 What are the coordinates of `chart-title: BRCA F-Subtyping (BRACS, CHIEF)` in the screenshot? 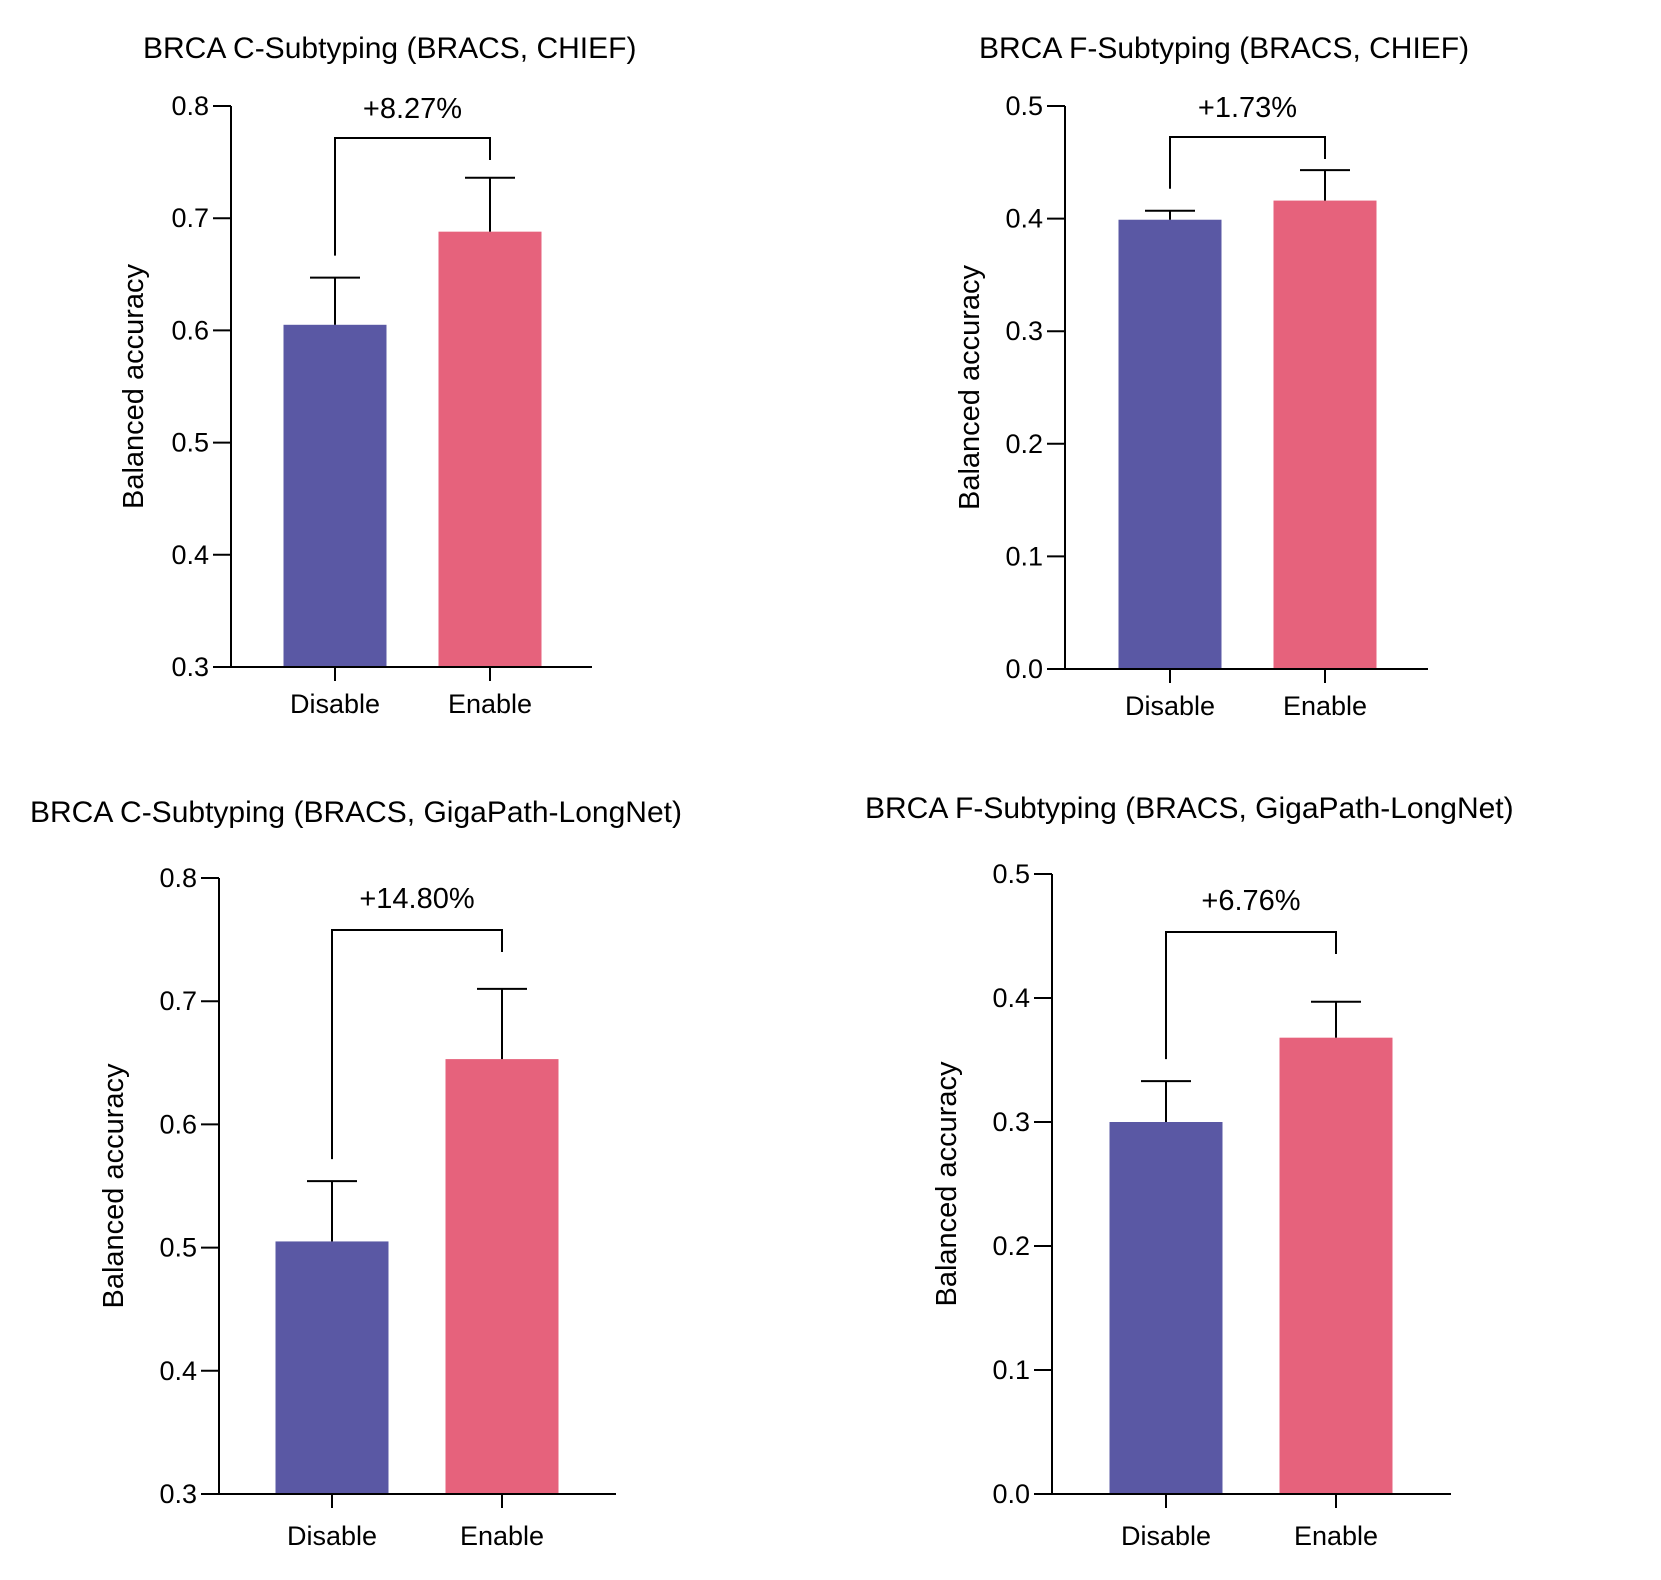 It's located at (1224, 48).